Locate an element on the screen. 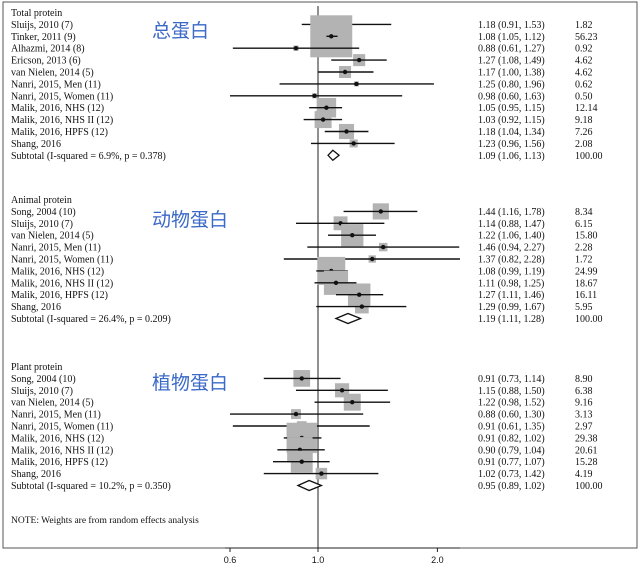 The height and width of the screenshot is (583, 640). group-heading: Plant protein is located at coordinates (36, 367).